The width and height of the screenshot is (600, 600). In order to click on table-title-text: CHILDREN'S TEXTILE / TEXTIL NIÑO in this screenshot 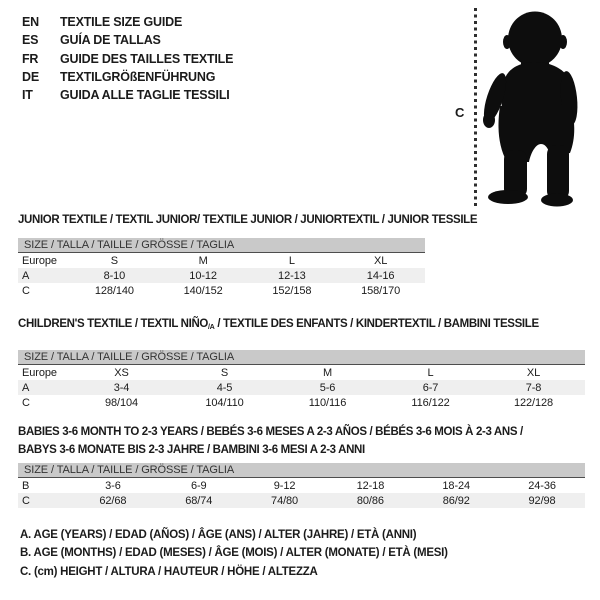, I will do `click(113, 324)`.